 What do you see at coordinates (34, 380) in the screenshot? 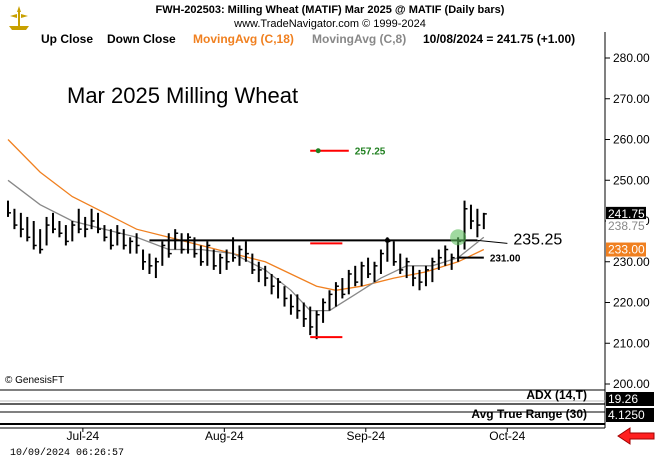
I see `genesis-watermark: © GenesisFT` at bounding box center [34, 380].